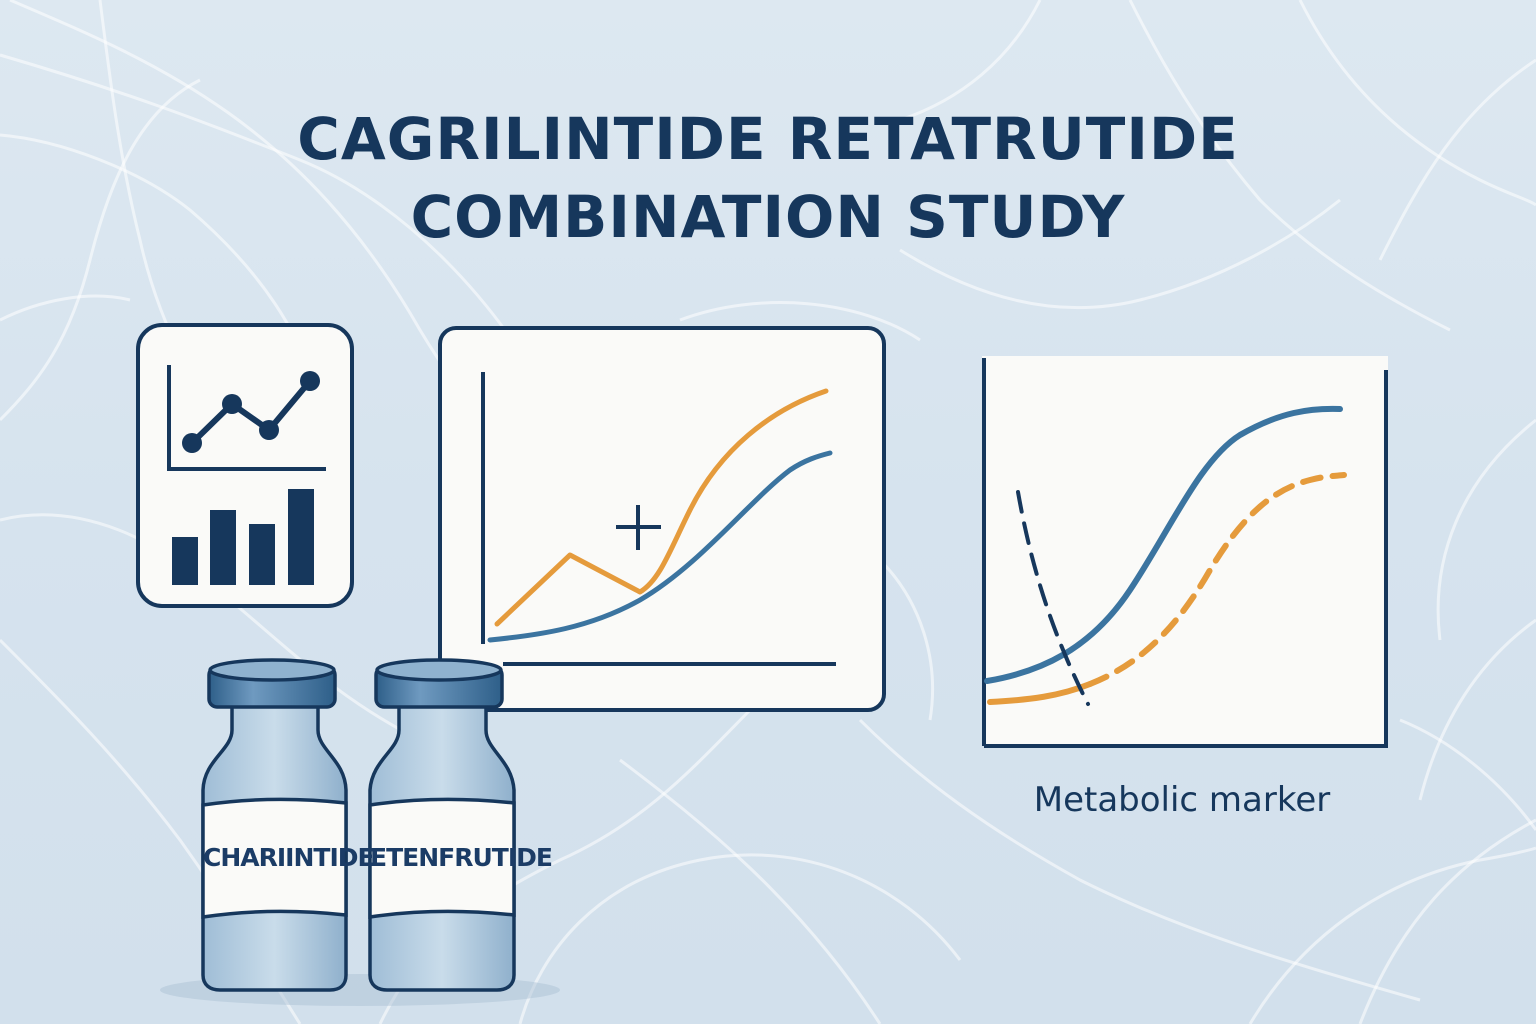  Describe the element at coordinates (246, 475) in the screenshot. I see `line-and-bar-chart-icon` at that location.